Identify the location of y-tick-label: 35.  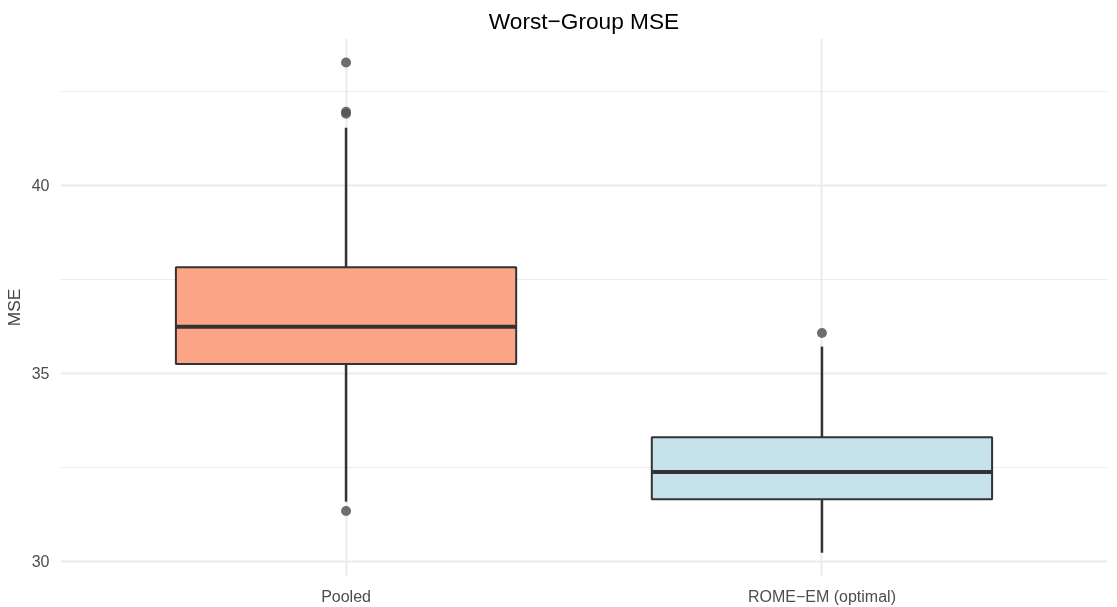
(40, 374).